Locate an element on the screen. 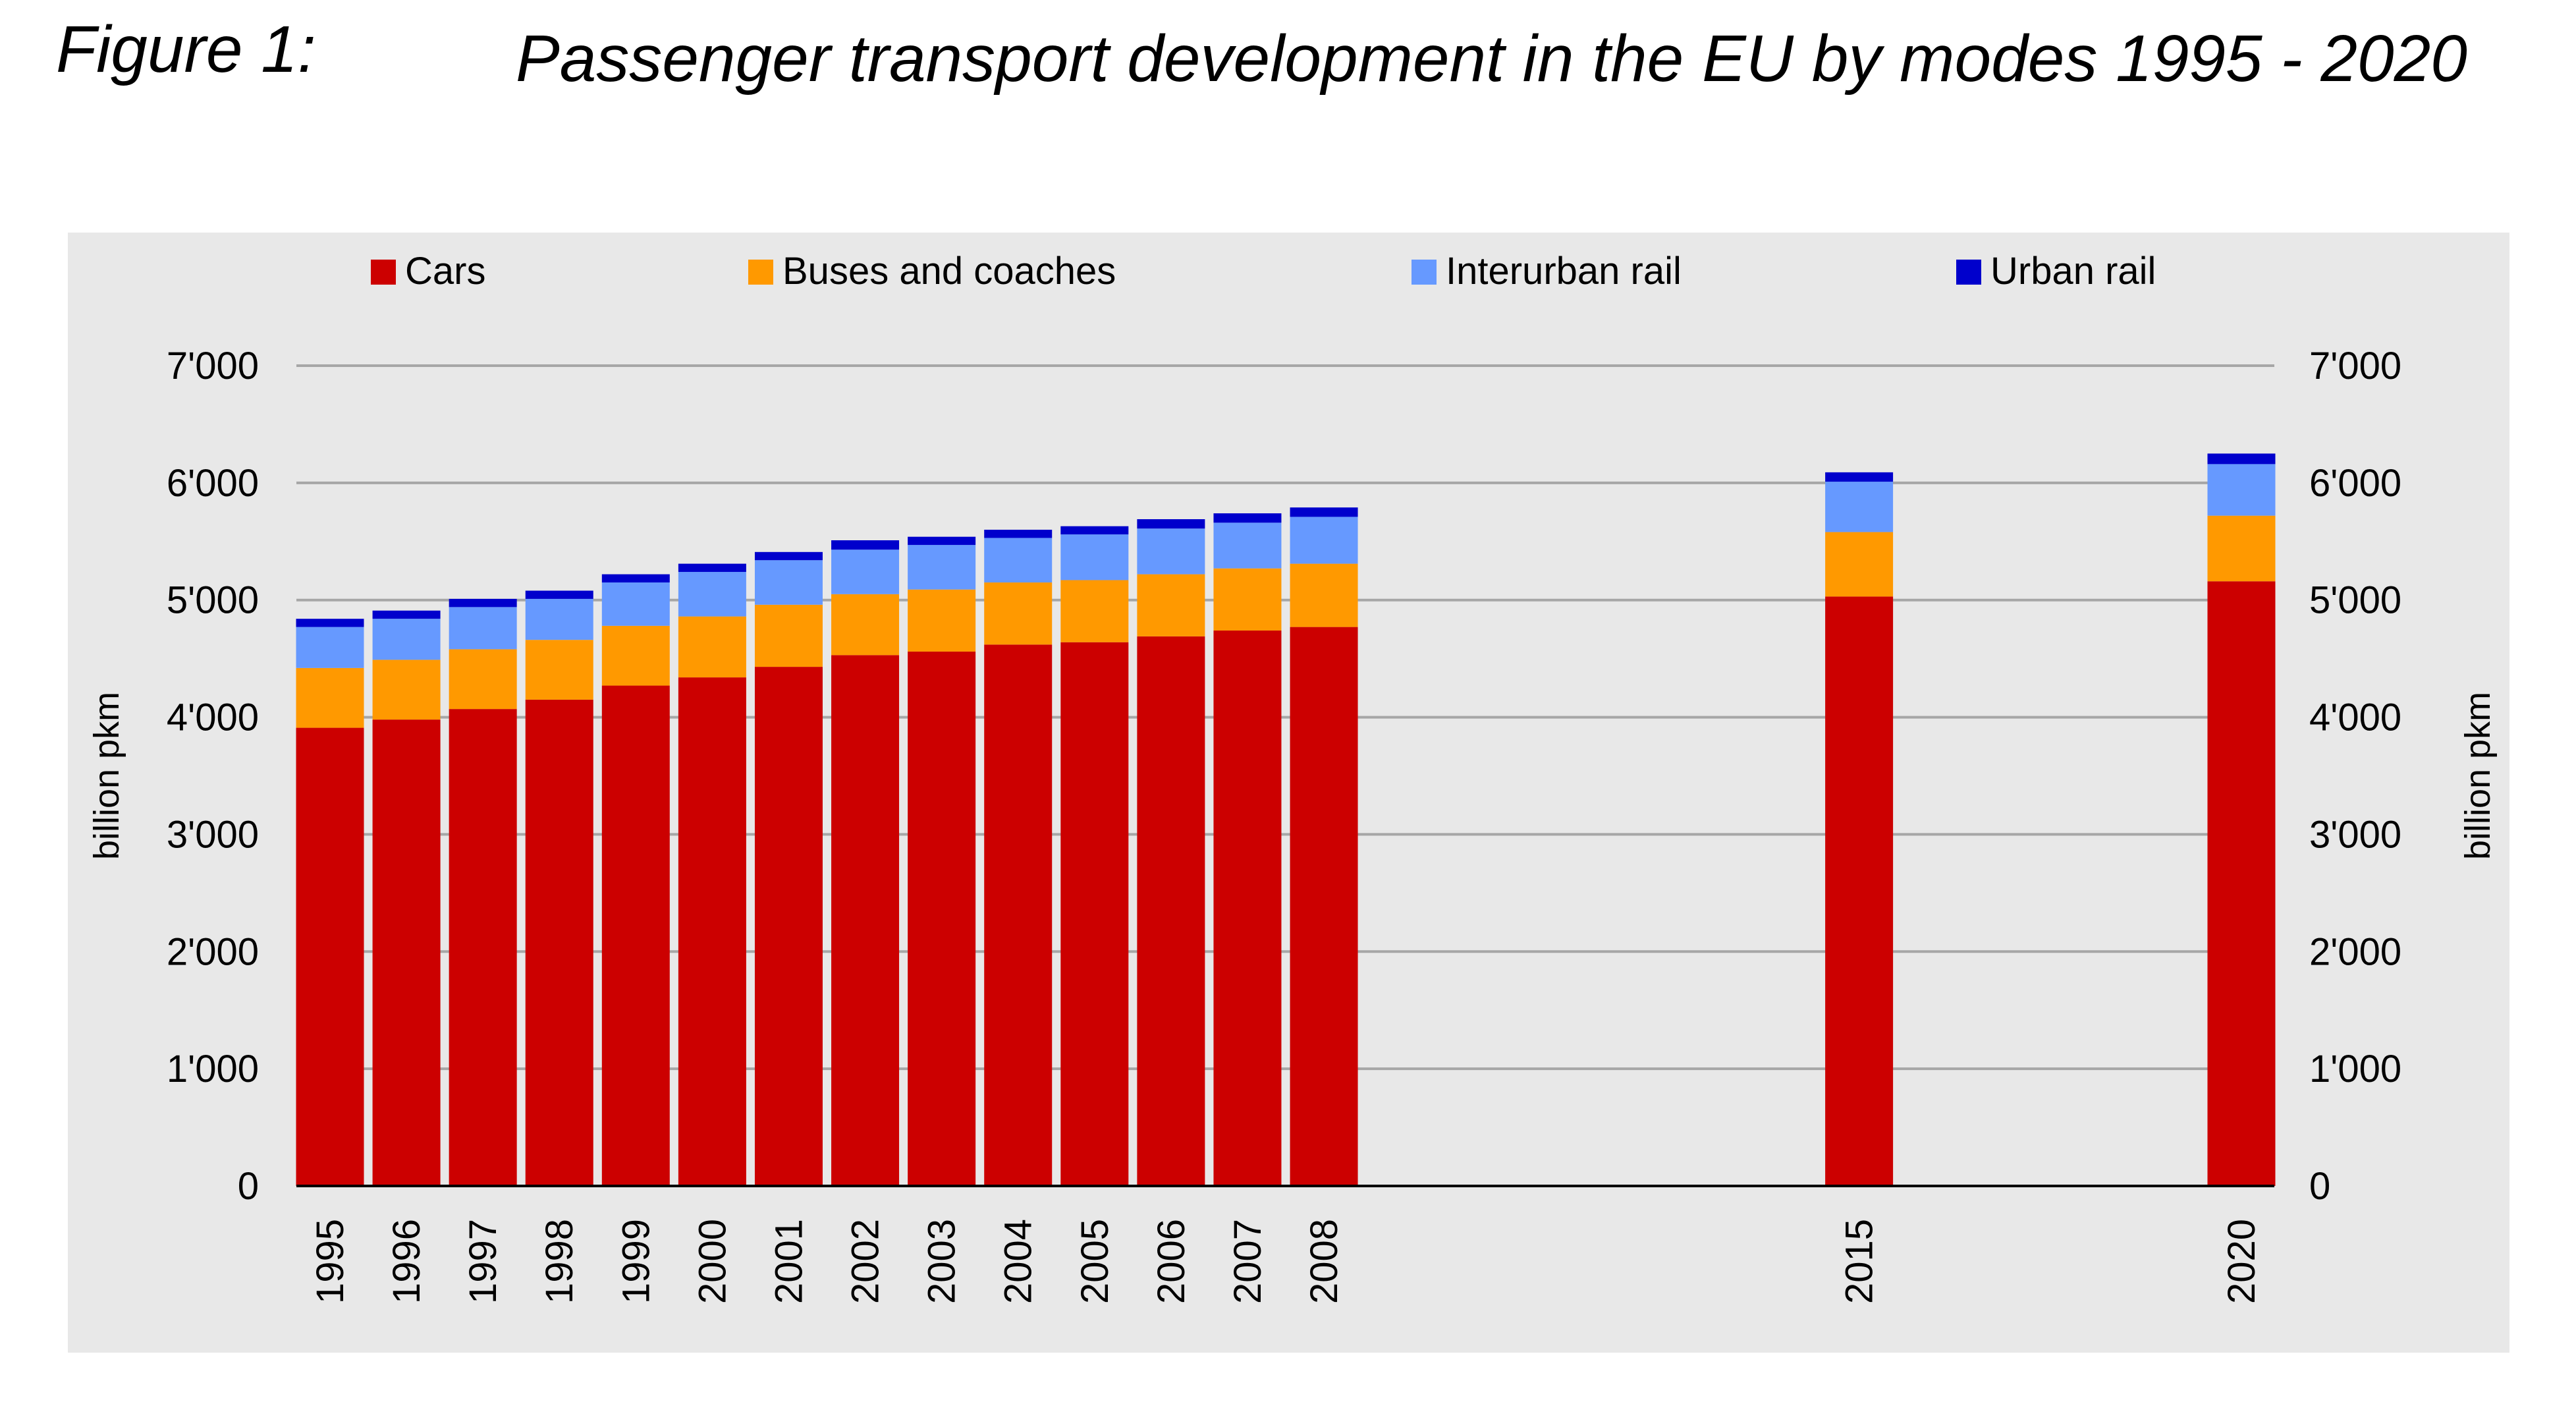 Image resolution: width=2576 pixels, height=1408 pixels. y-tick-label-right: 7'000 is located at coordinates (2355, 366).